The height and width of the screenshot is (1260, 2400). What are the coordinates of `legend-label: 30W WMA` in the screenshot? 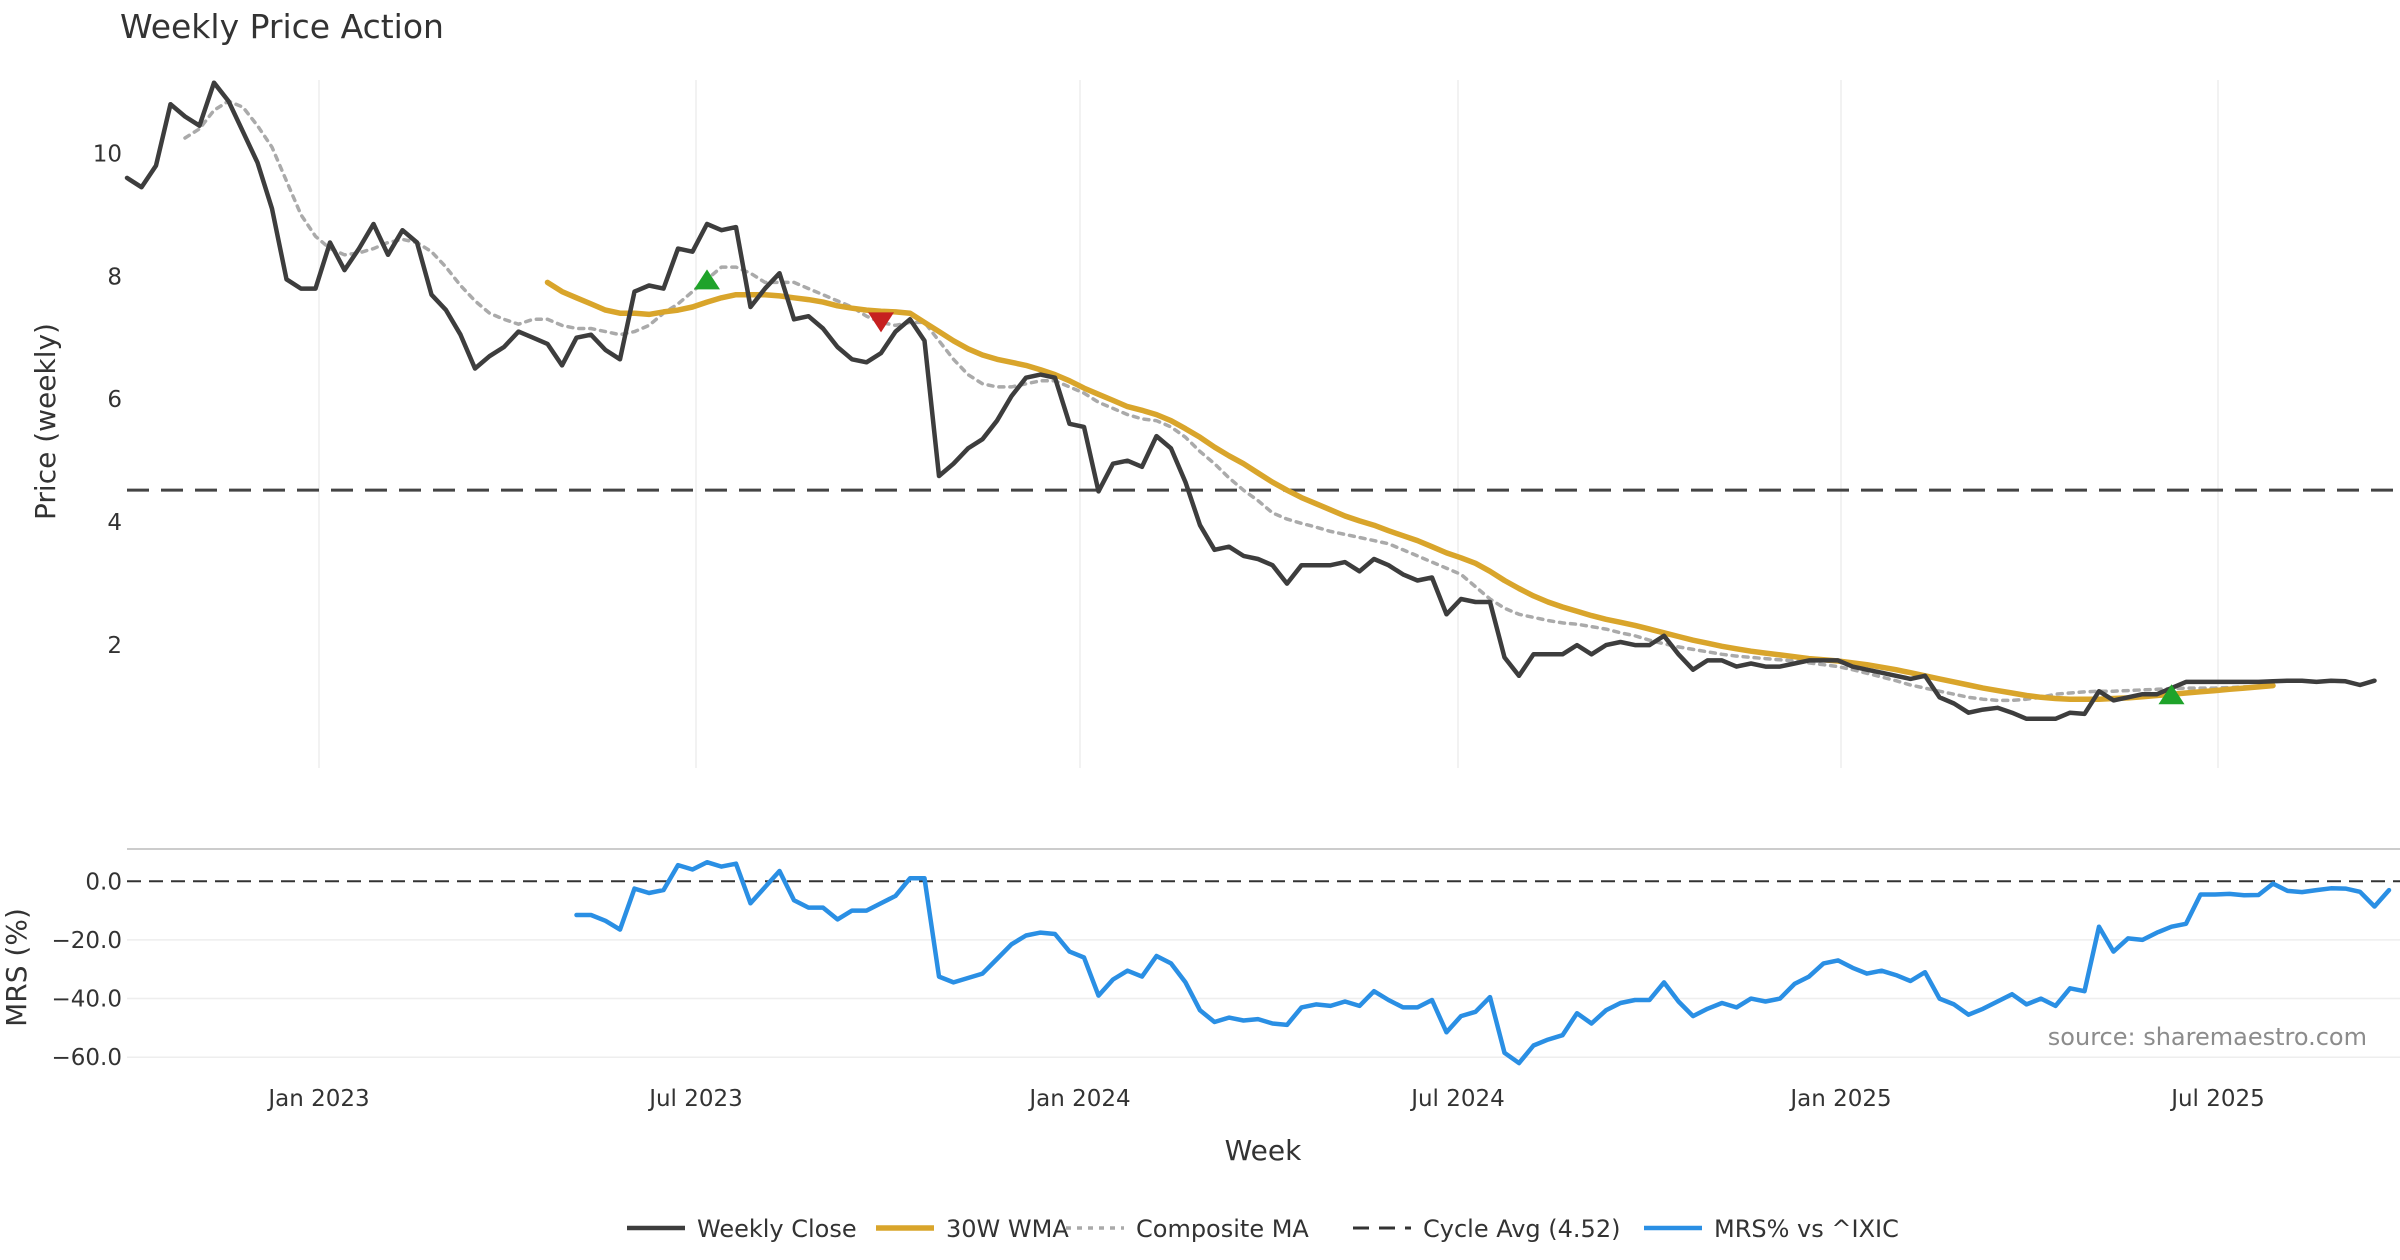 It's located at (1007, 1229).